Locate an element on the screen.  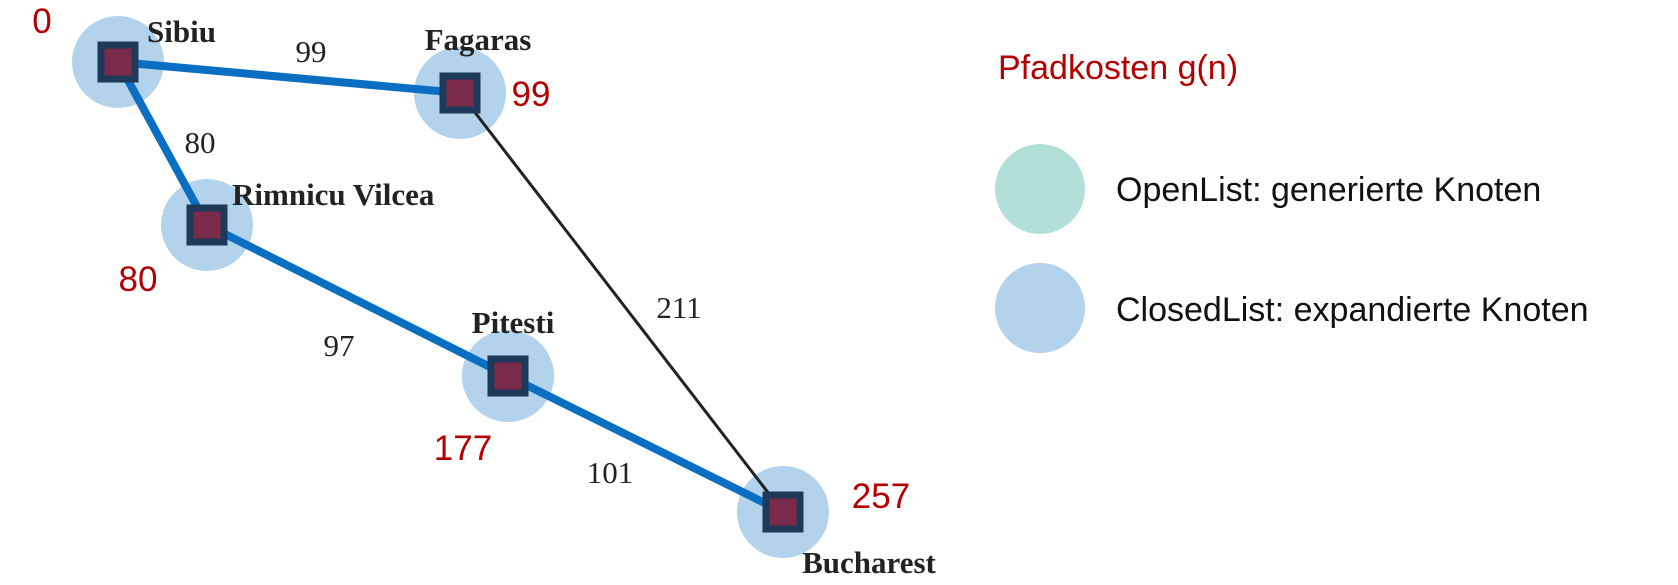
edge-weight-sibiu-fagaras: 99 is located at coordinates (311, 51).